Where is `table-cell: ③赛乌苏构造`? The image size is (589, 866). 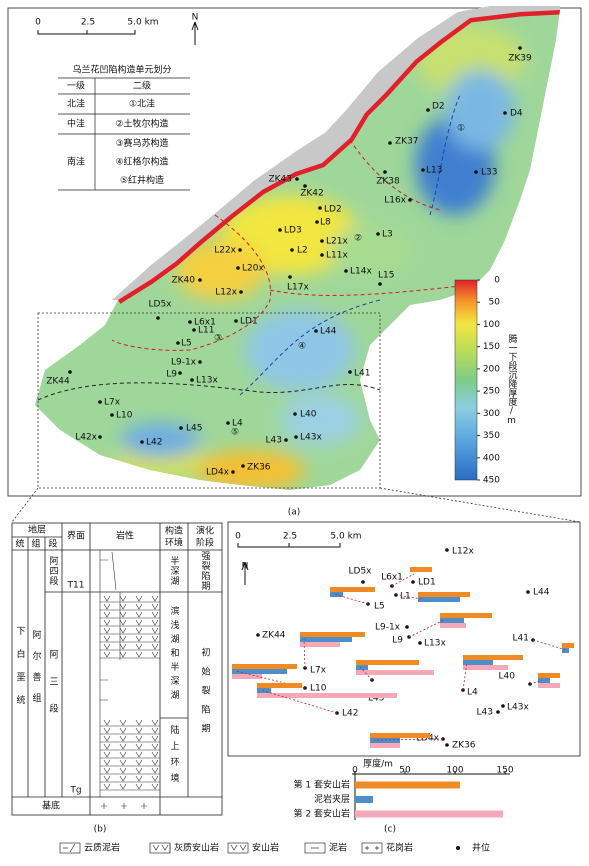
table-cell: ③赛乌苏构造 is located at coordinates (141, 143).